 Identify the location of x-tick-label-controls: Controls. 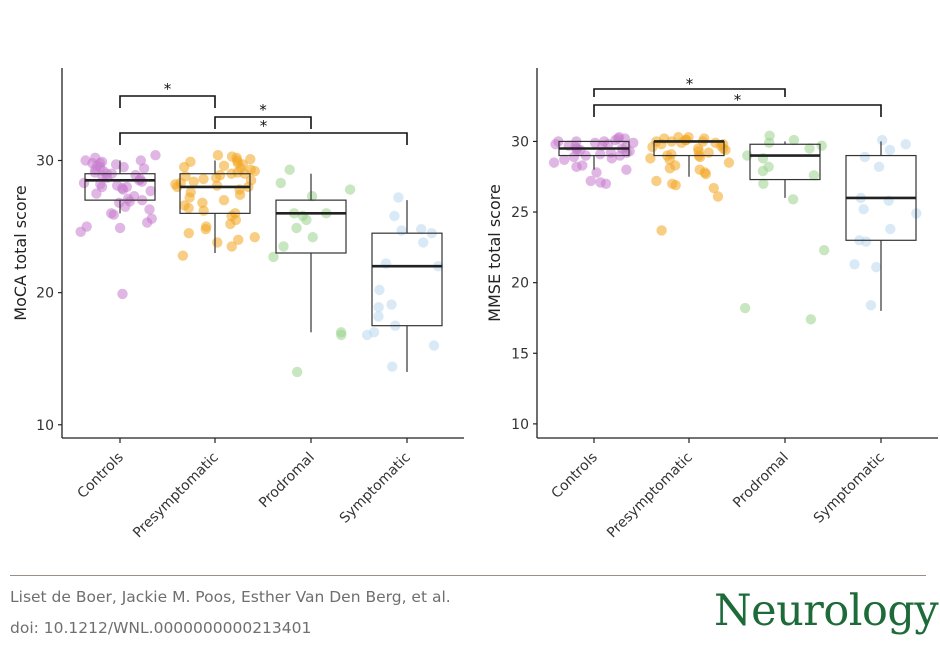
(575, 476).